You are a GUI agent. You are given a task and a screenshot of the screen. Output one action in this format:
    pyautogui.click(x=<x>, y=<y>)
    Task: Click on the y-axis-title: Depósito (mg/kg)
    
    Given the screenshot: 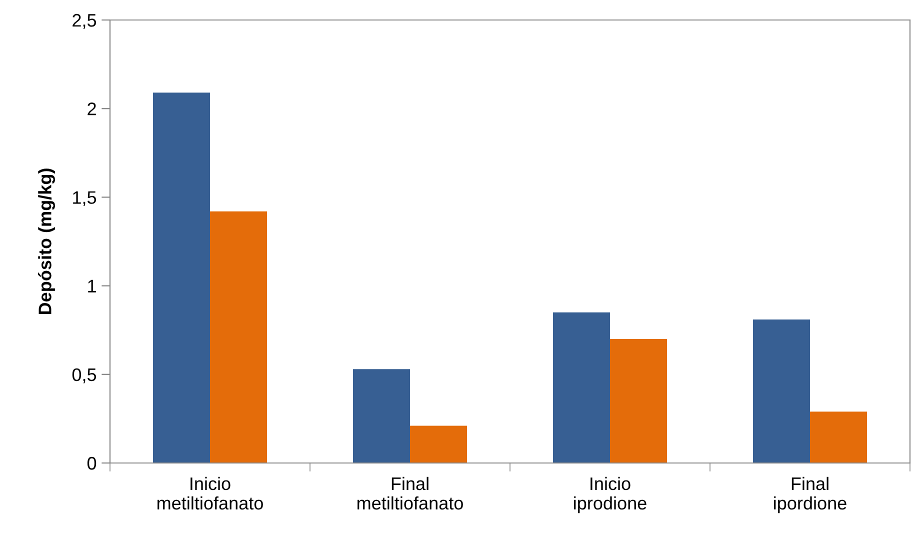 What is the action you would take?
    pyautogui.click(x=47, y=241)
    